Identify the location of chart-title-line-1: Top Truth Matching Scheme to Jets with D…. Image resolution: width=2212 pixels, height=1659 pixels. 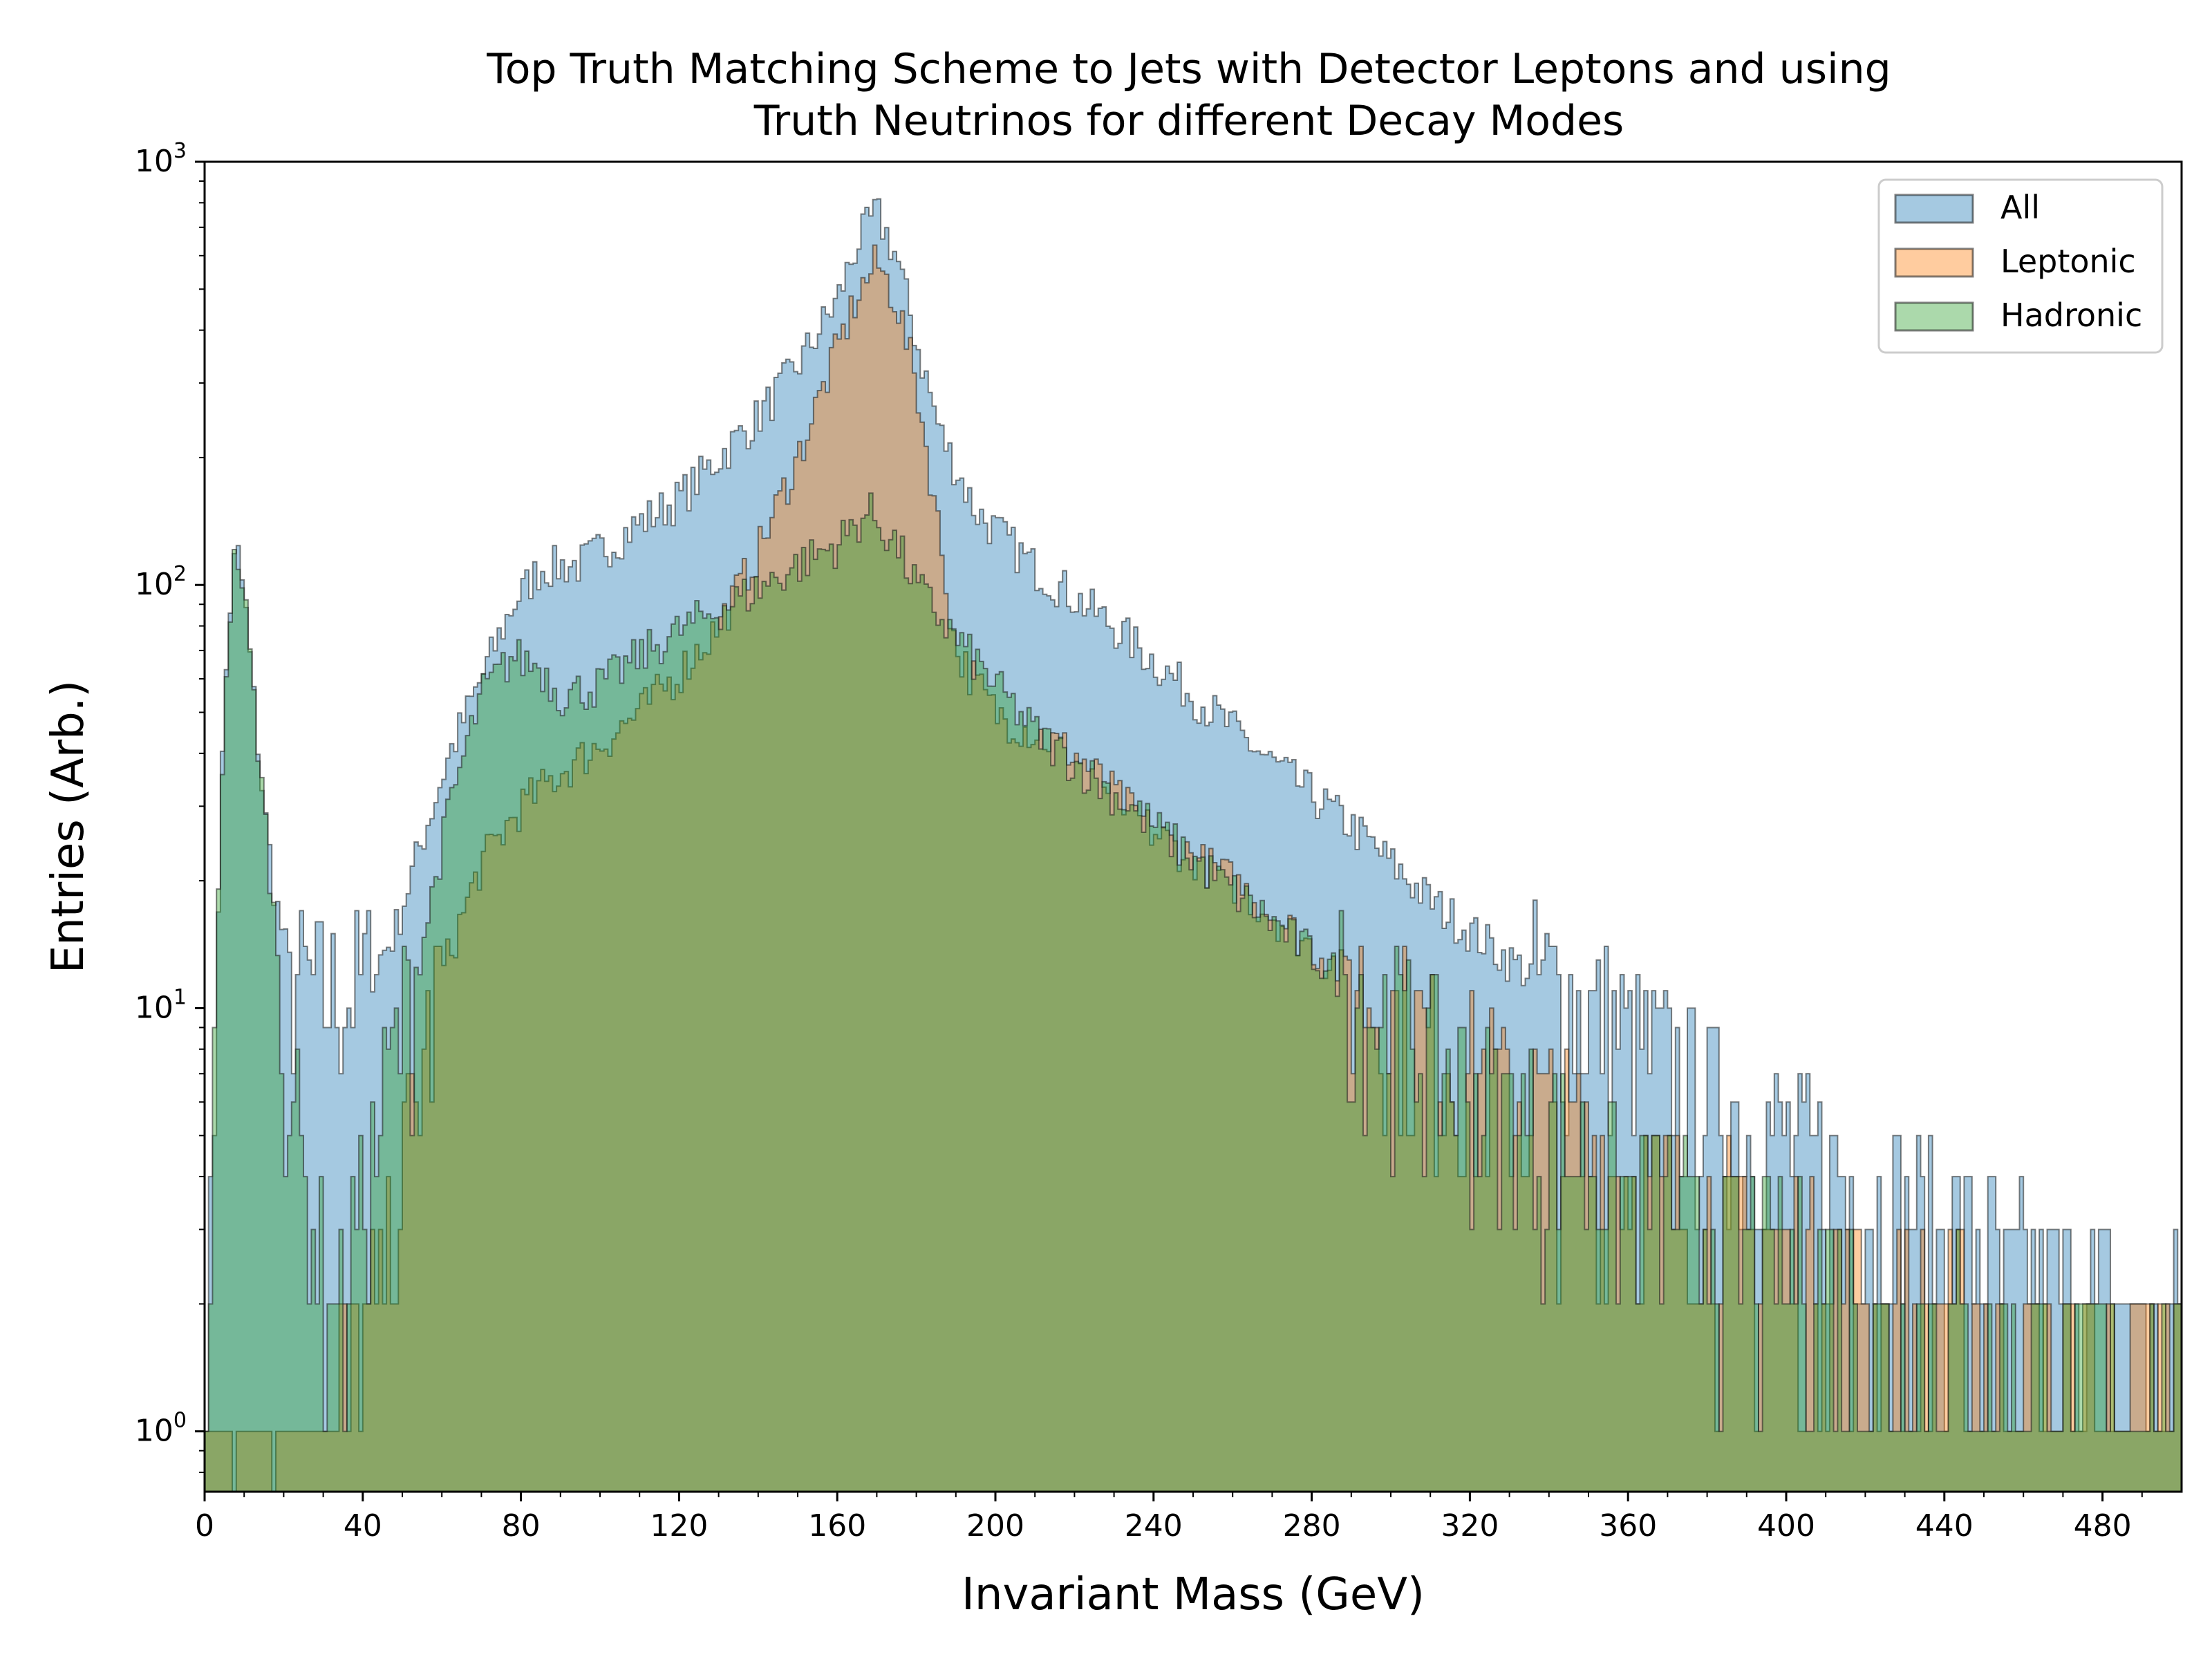
(1188, 69).